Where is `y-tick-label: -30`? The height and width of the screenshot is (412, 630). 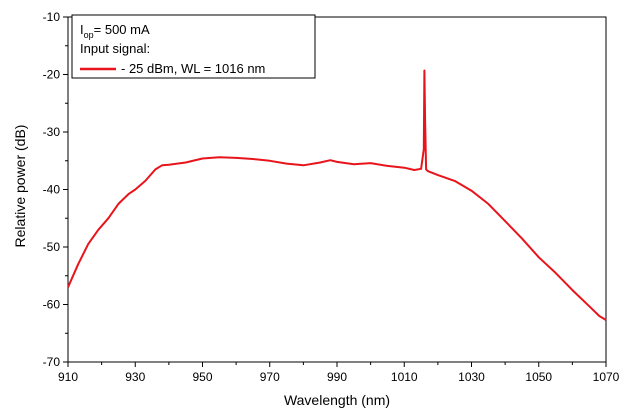
y-tick-label: -30 is located at coordinates (52, 132).